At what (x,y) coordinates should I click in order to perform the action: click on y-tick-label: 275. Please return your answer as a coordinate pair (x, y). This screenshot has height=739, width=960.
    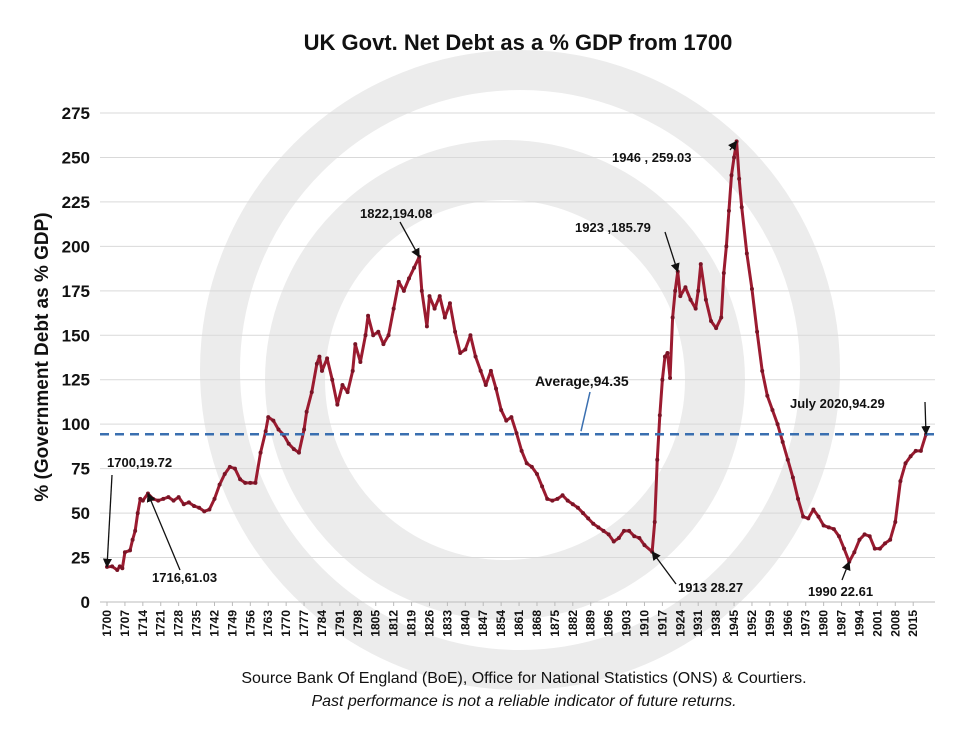
    Looking at the image, I should click on (76, 113).